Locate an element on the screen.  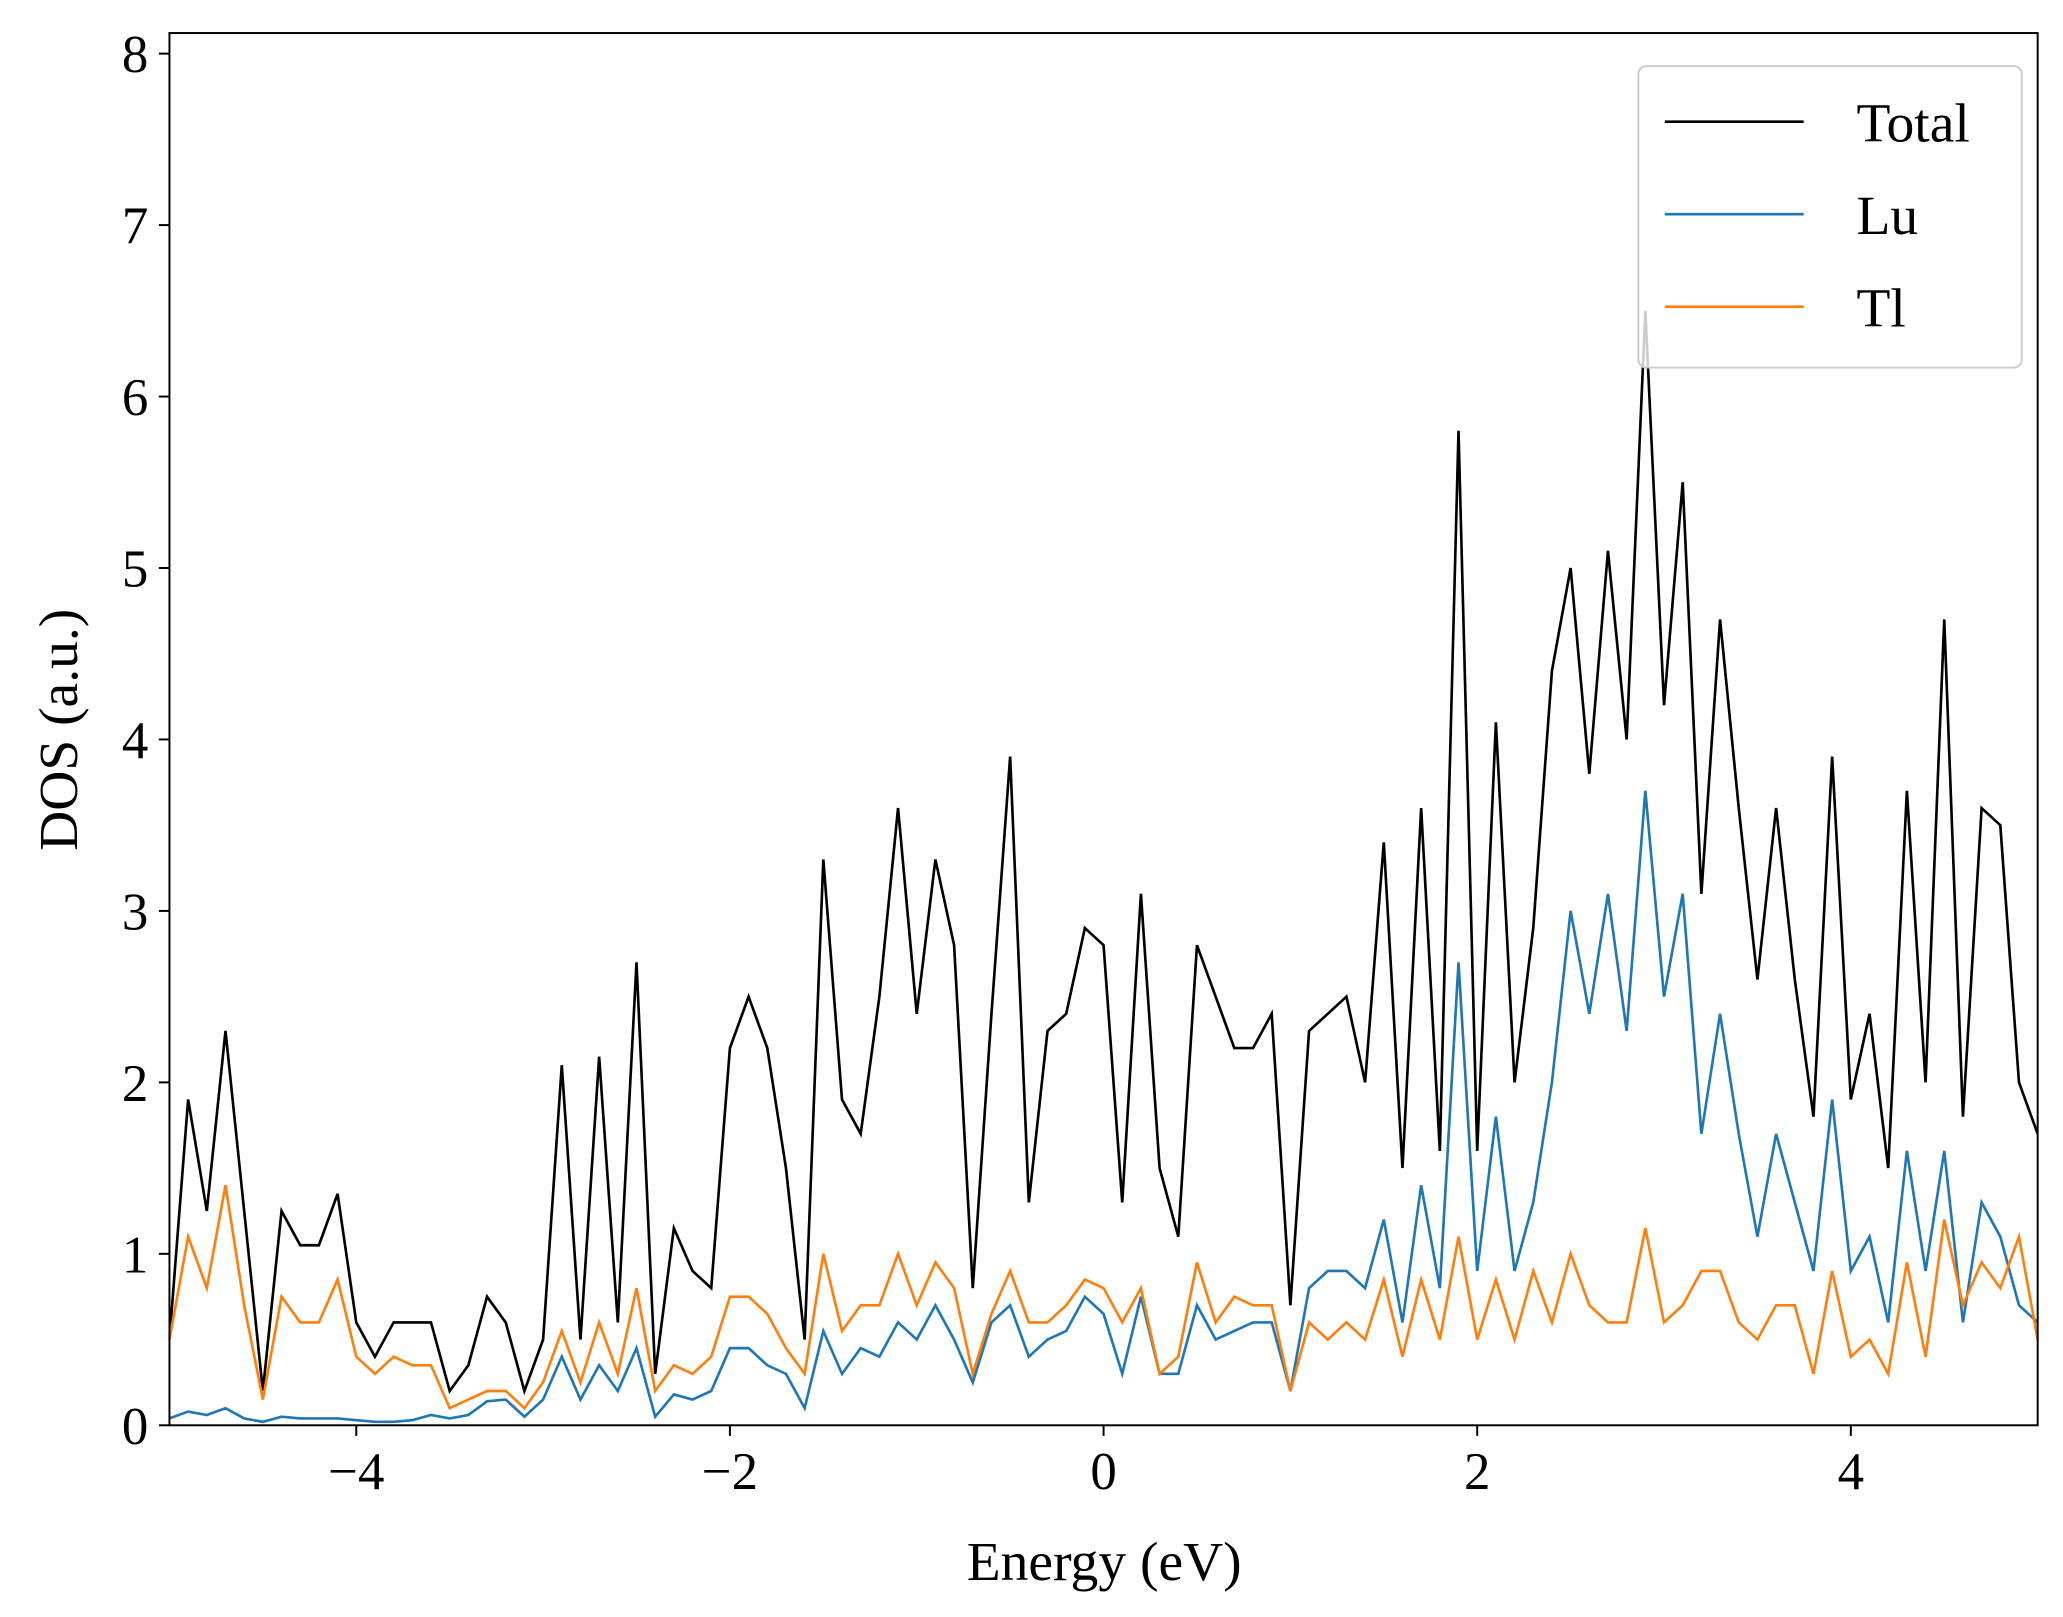
y-tick-label: 0 is located at coordinates (135, 1427).